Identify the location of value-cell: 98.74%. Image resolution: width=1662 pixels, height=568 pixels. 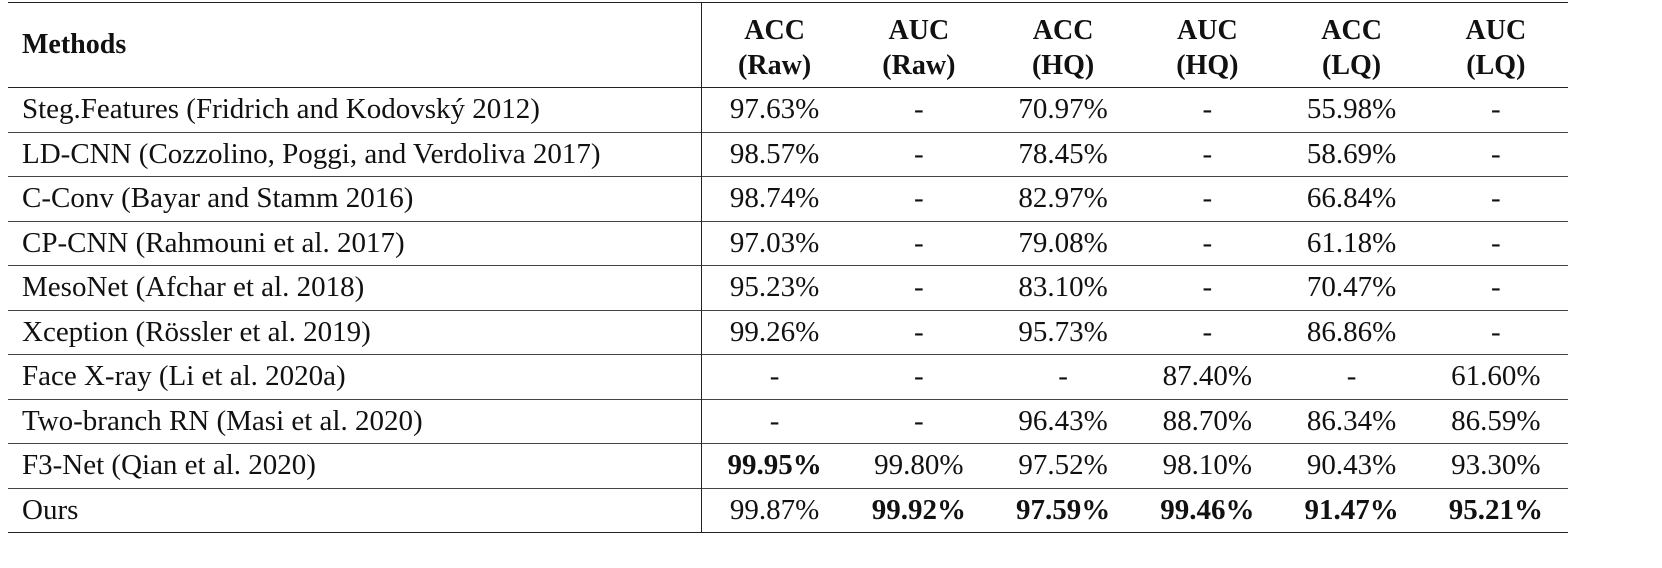
(774, 198).